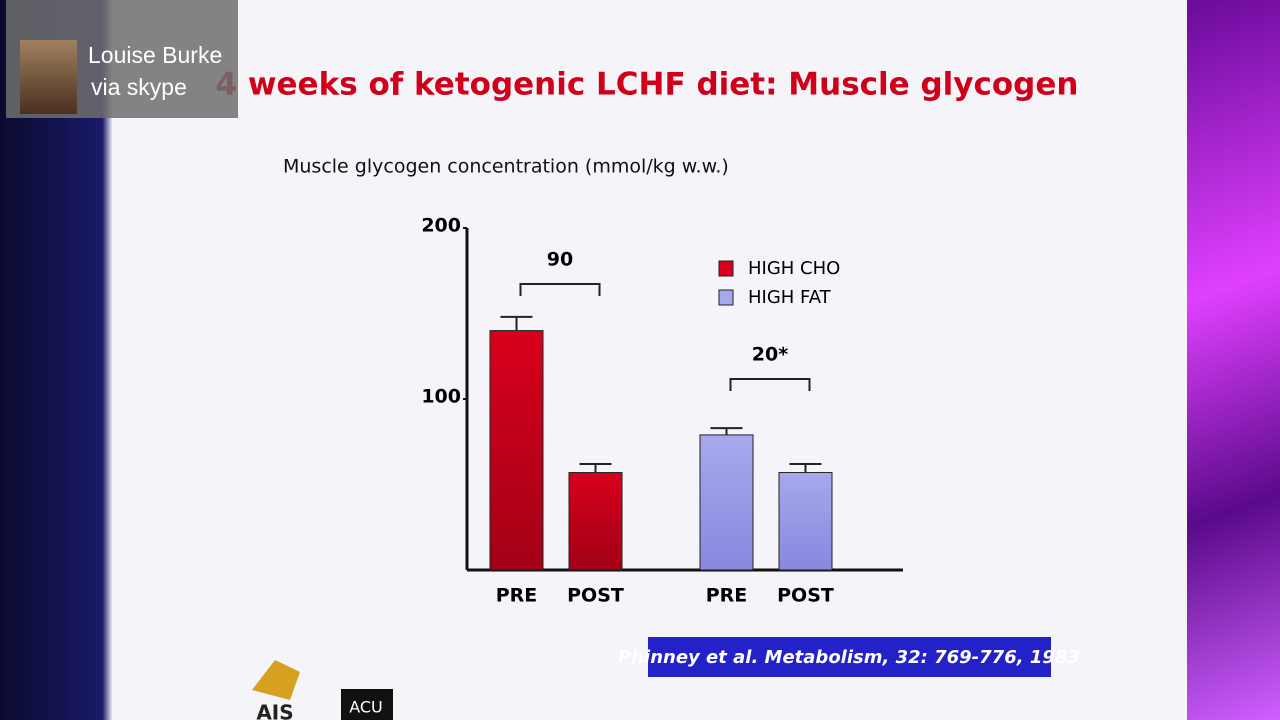 The width and height of the screenshot is (1280, 720). I want to click on annotation: 20*, so click(770, 355).